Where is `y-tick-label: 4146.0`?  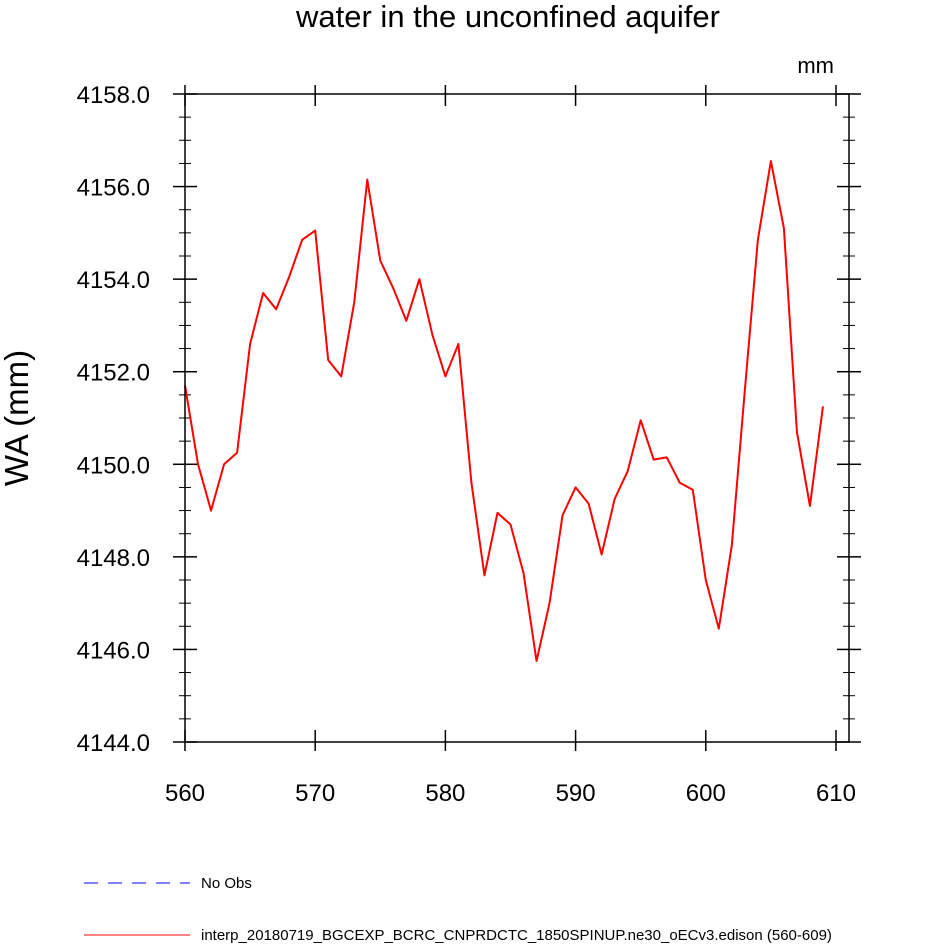 y-tick-label: 4146.0 is located at coordinates (113, 650).